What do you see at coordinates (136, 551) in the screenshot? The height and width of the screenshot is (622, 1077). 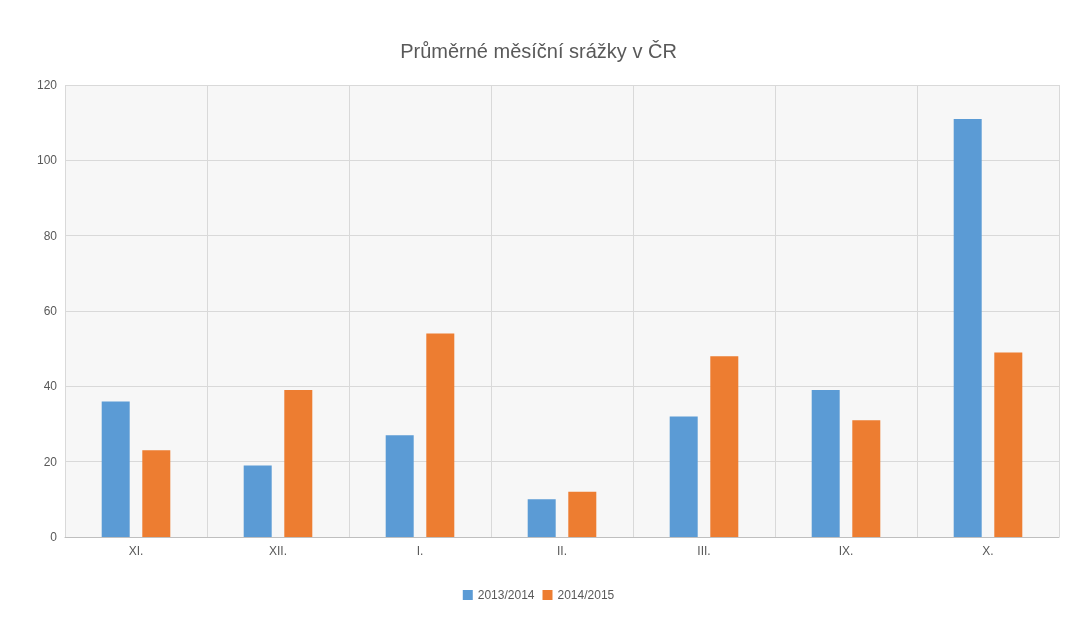 I see `x-tick-label: XI.` at bounding box center [136, 551].